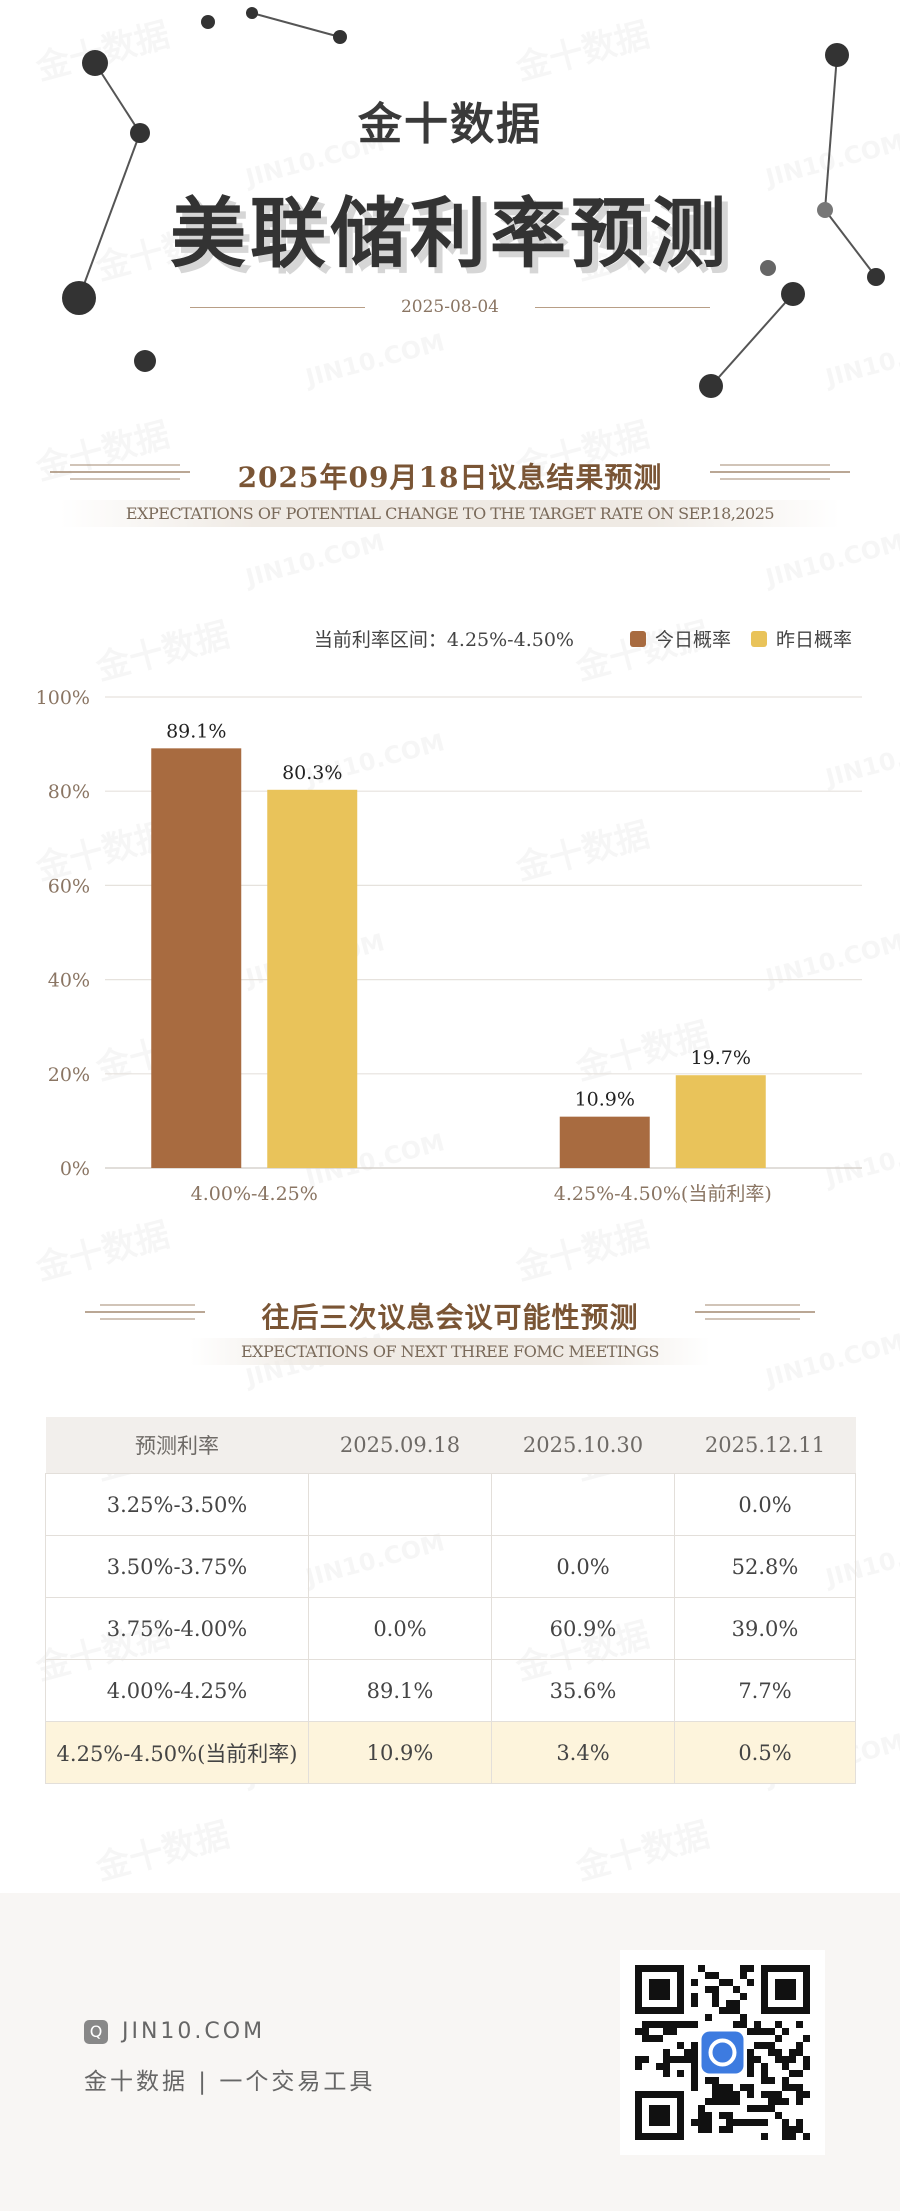  I want to click on footer-site: Q JIN10.COM, so click(174, 2031).